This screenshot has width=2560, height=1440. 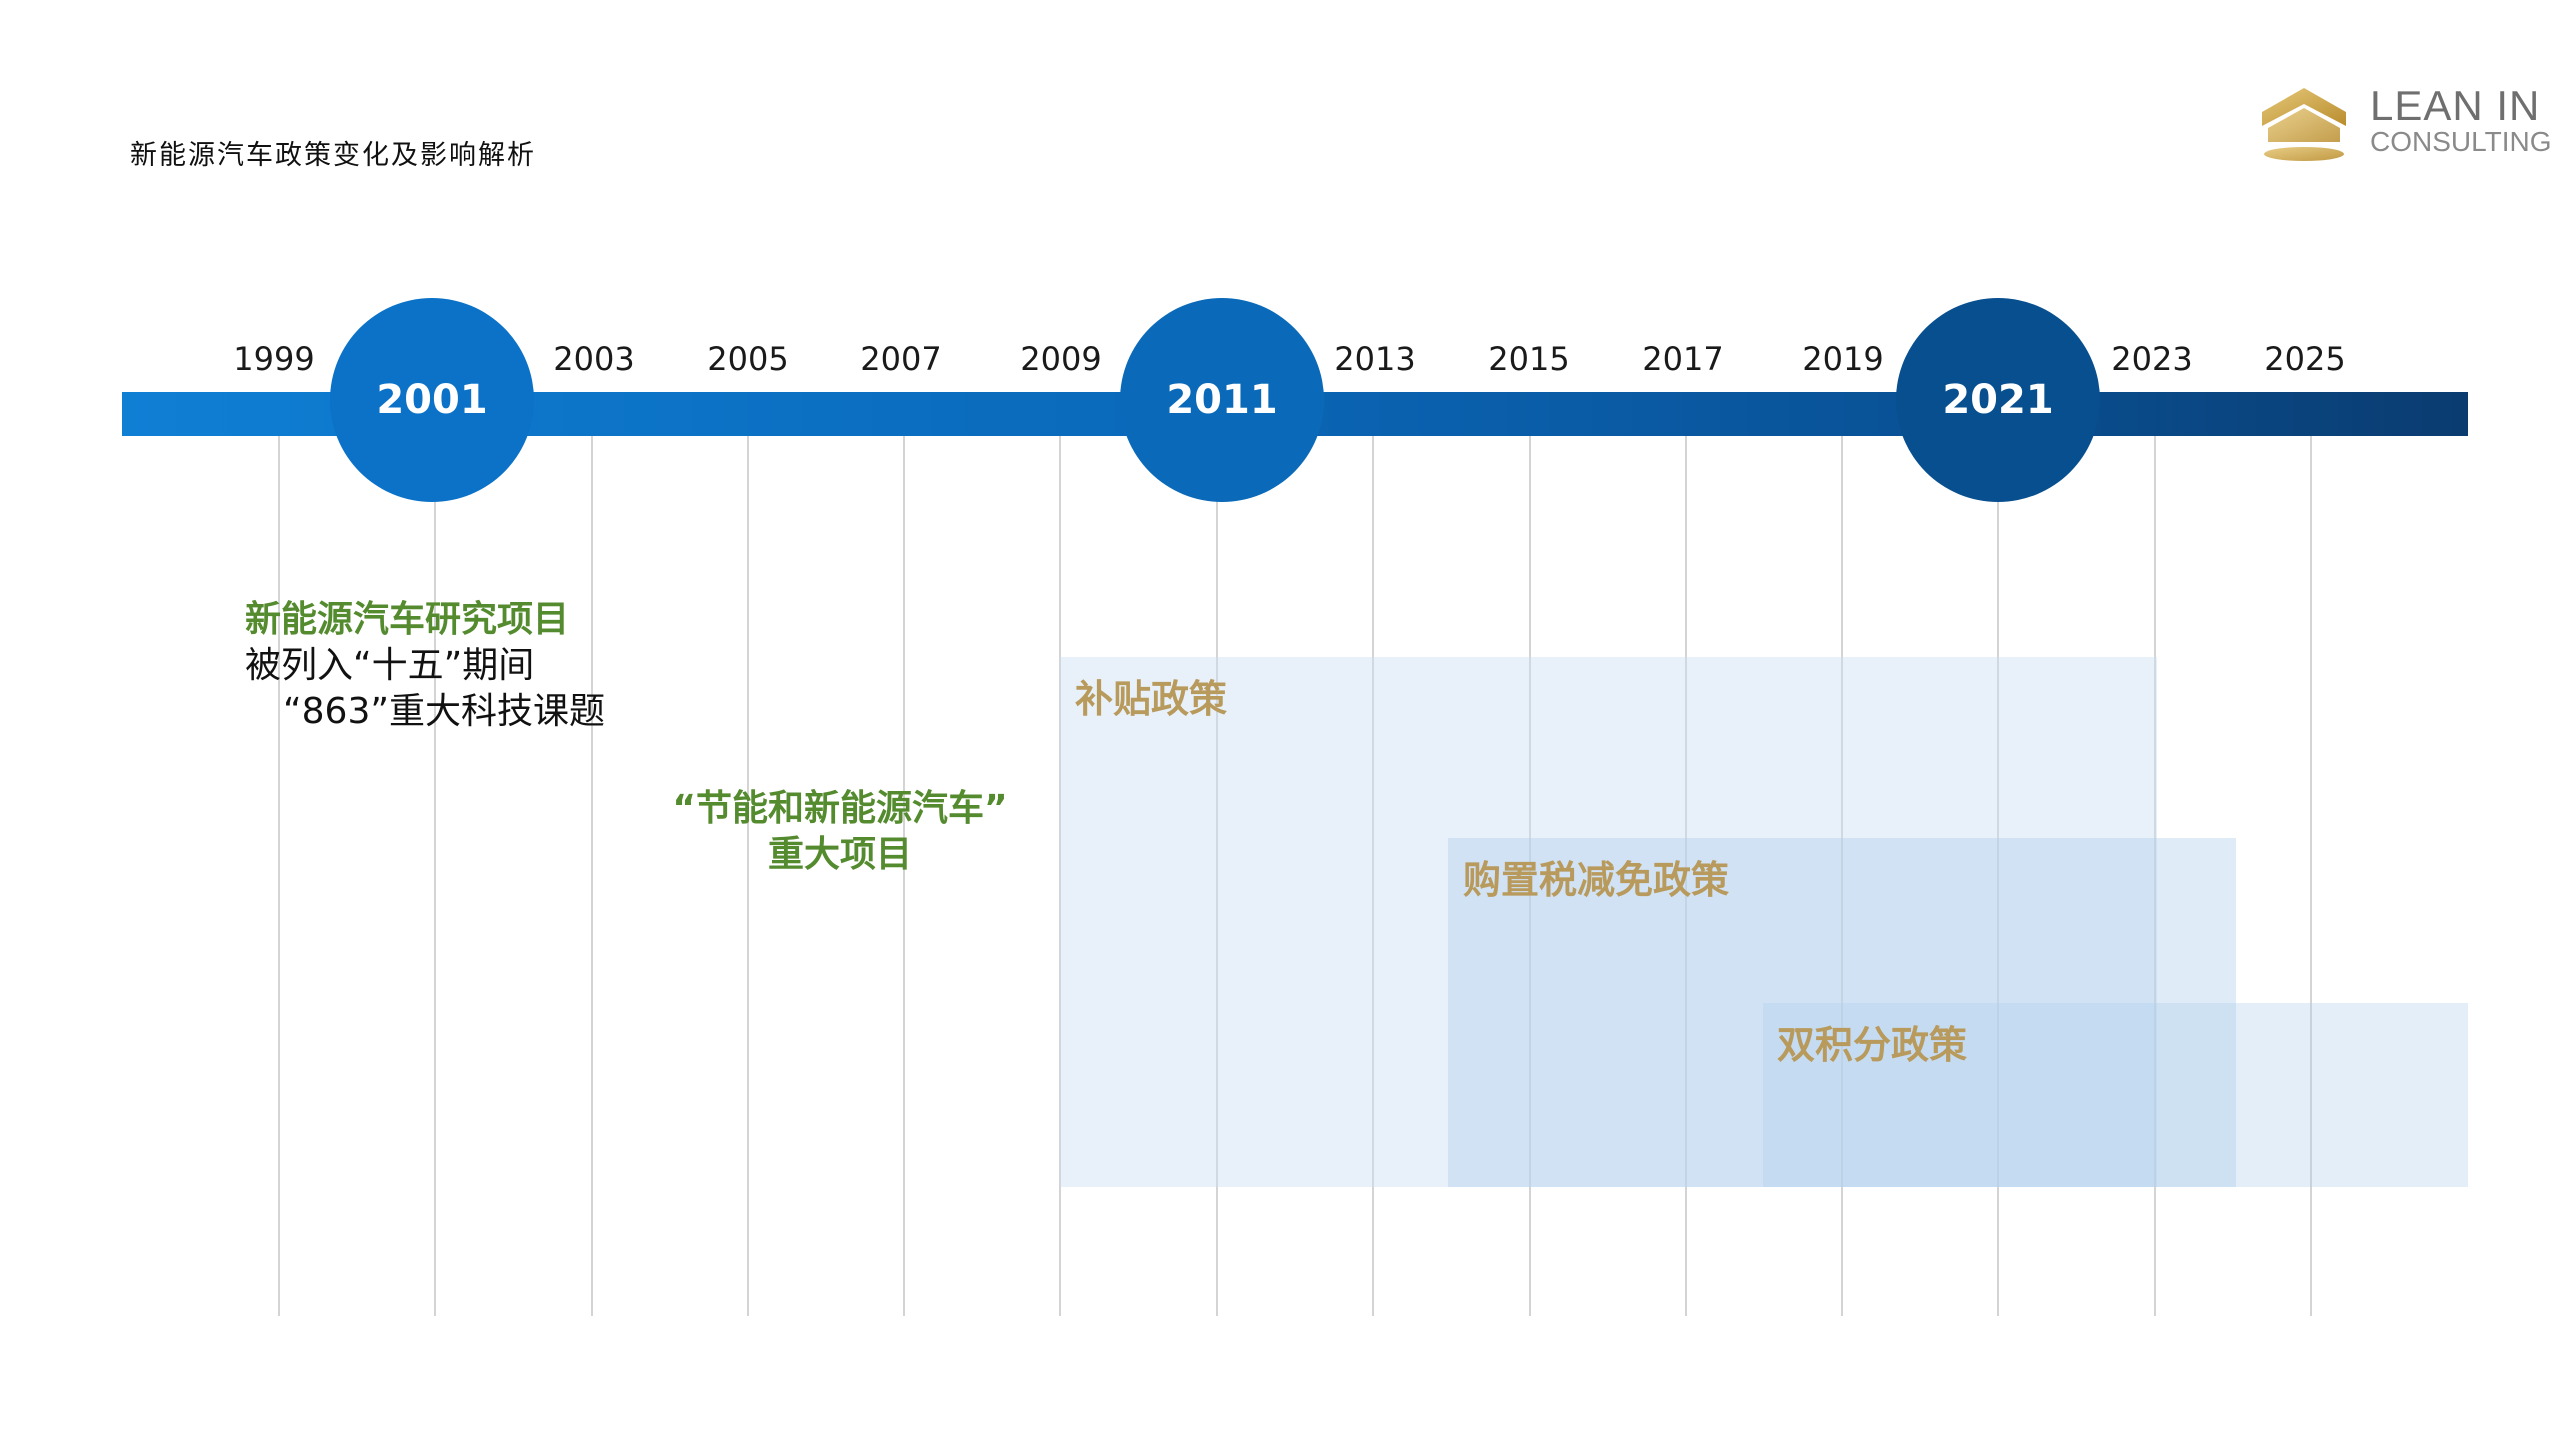 I want to click on year-label: 2023, so click(x=2152, y=359).